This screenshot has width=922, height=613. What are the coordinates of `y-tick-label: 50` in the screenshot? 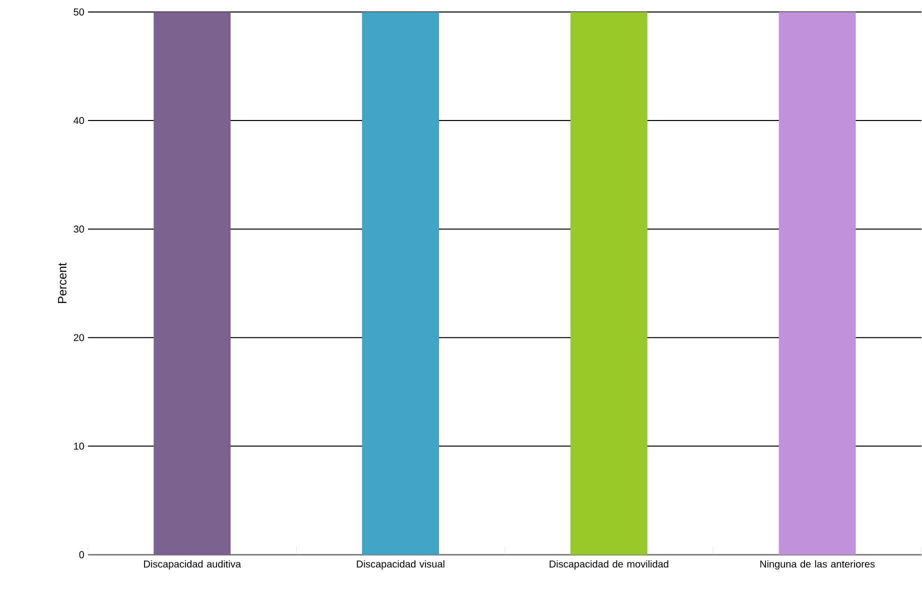 It's located at (79, 12).